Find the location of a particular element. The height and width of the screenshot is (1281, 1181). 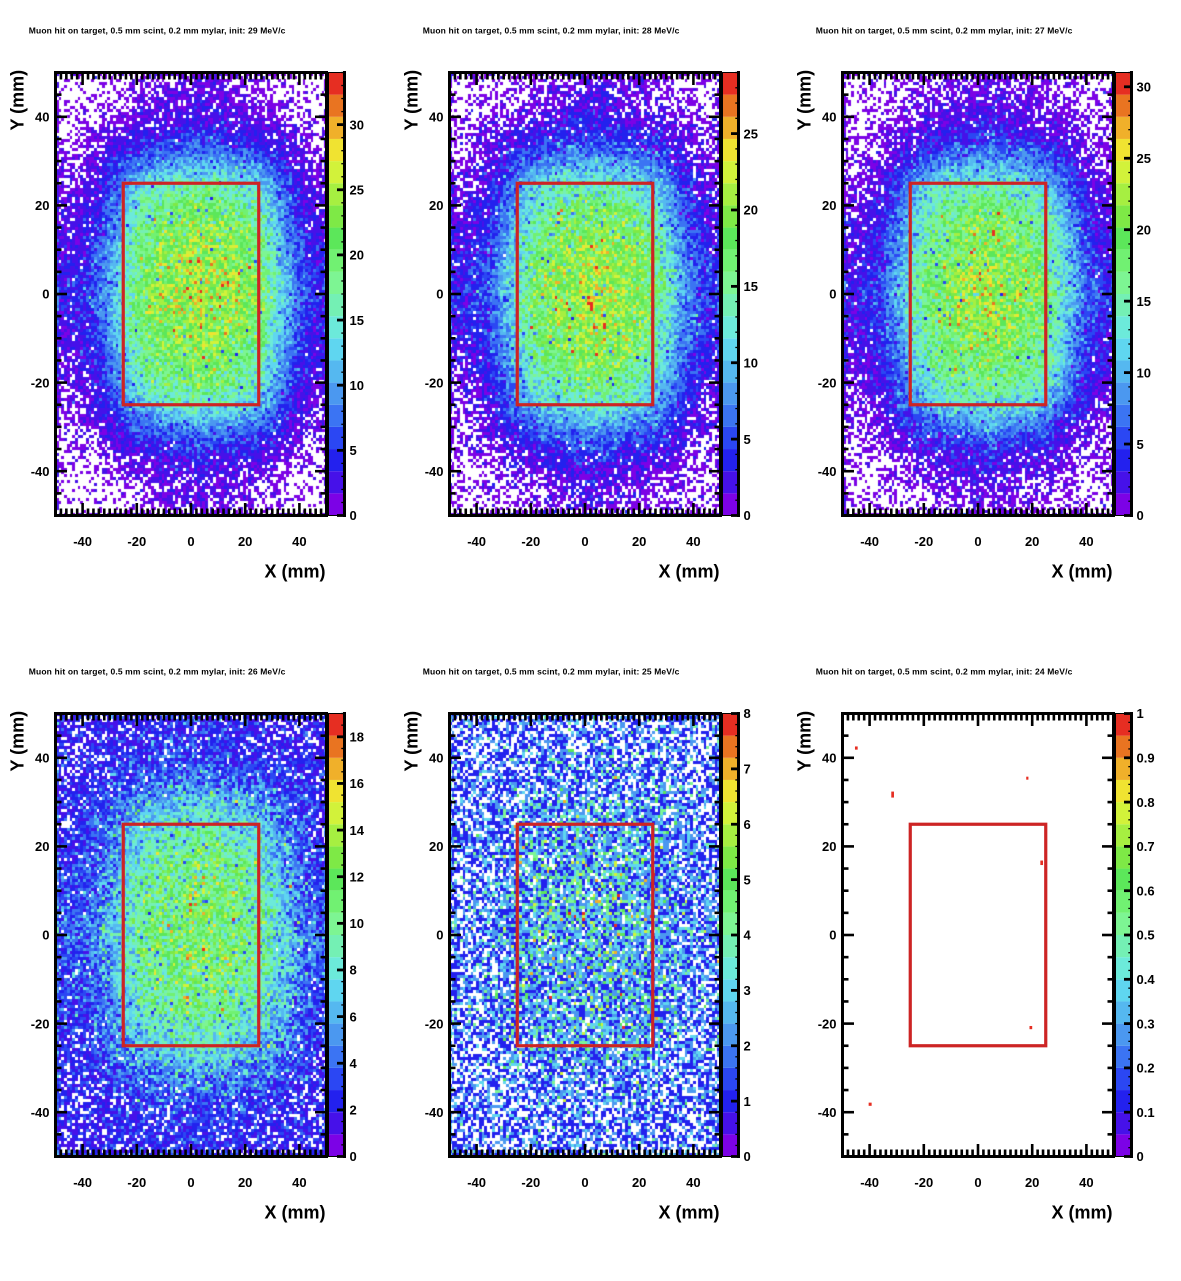

svg-text: 2 is located at coordinates (353, 1109).